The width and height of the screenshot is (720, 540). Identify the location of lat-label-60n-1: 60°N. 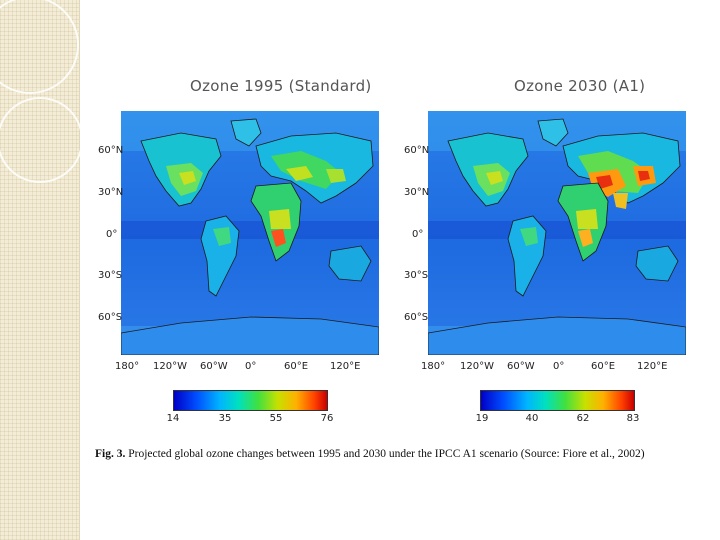
(111, 150).